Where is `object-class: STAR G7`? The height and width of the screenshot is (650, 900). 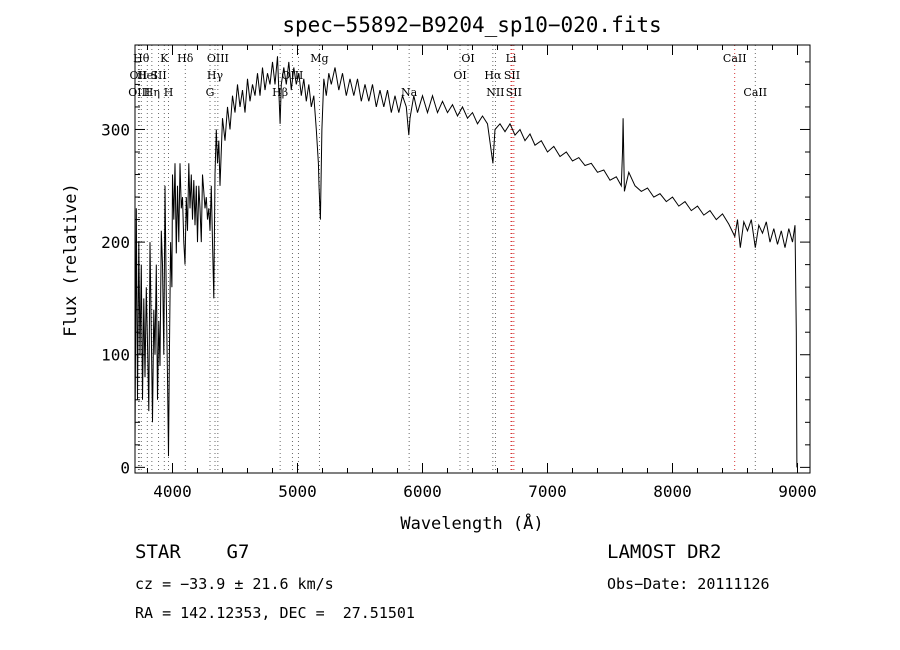
object-class: STAR G7 is located at coordinates (192, 552).